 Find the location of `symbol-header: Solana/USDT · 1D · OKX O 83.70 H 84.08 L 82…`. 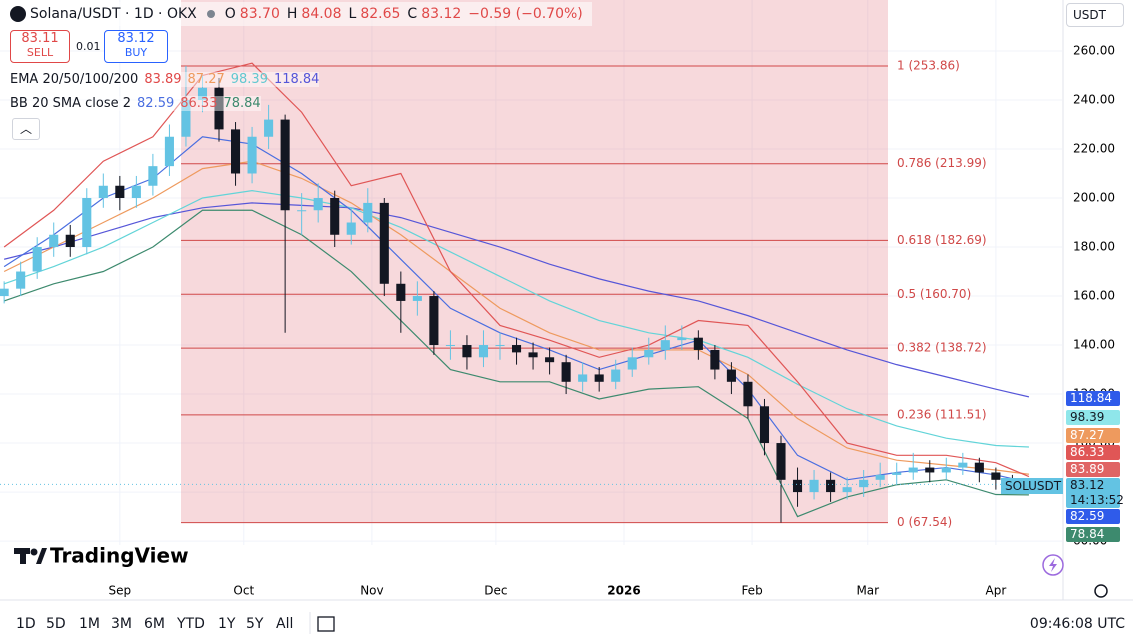

symbol-header: Solana/USDT · 1D · OKX O 83.70 H 84.08 L 82… is located at coordinates (299, 14).